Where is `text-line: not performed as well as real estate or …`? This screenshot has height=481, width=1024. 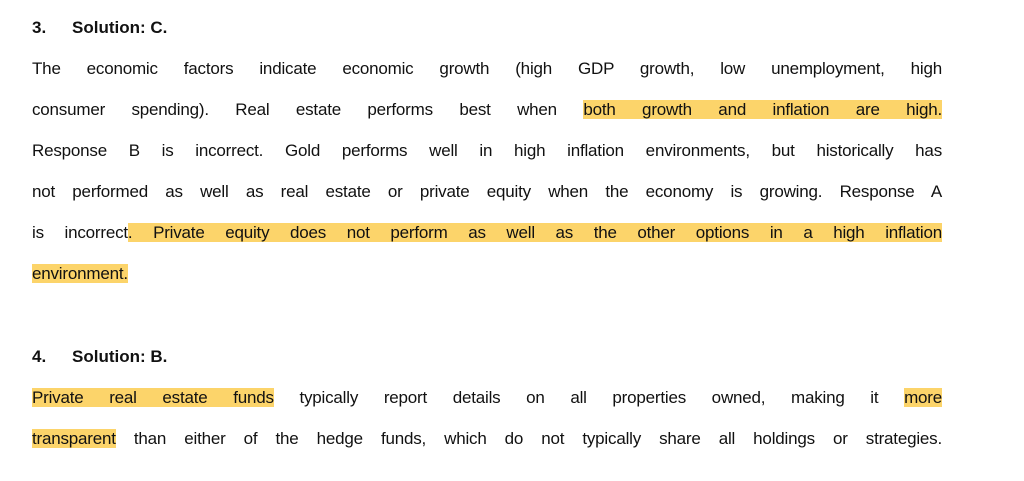 text-line: not performed as well as real estate or … is located at coordinates (487, 192).